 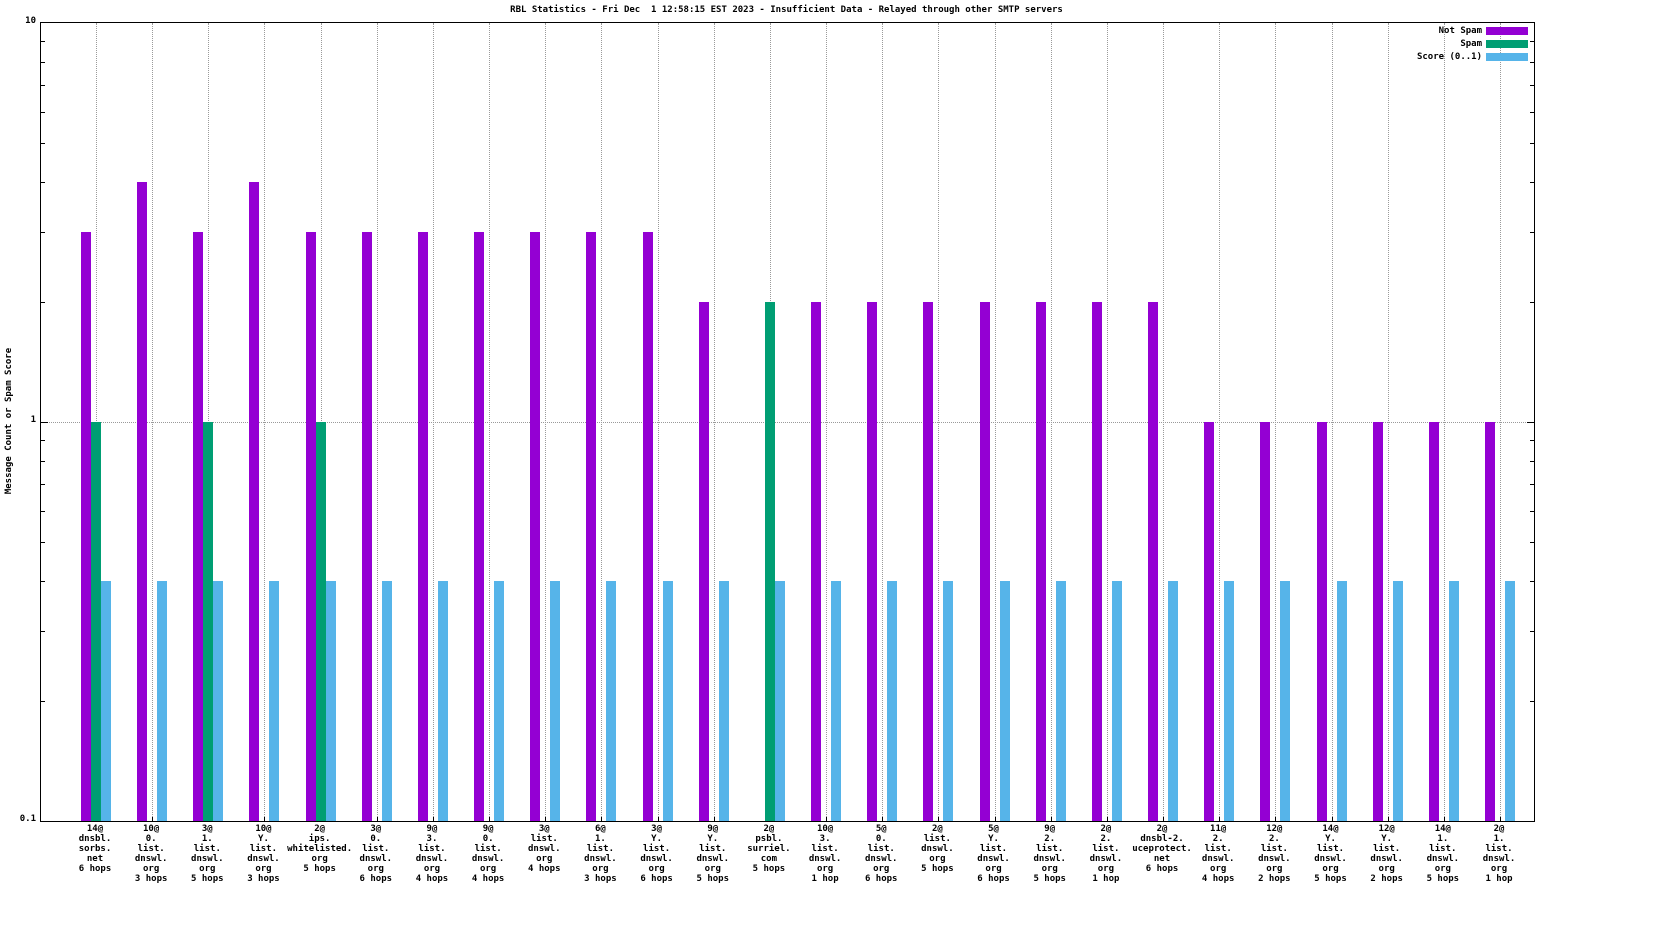 What do you see at coordinates (1449, 57) in the screenshot?
I see `legend-label: Score (0..1)` at bounding box center [1449, 57].